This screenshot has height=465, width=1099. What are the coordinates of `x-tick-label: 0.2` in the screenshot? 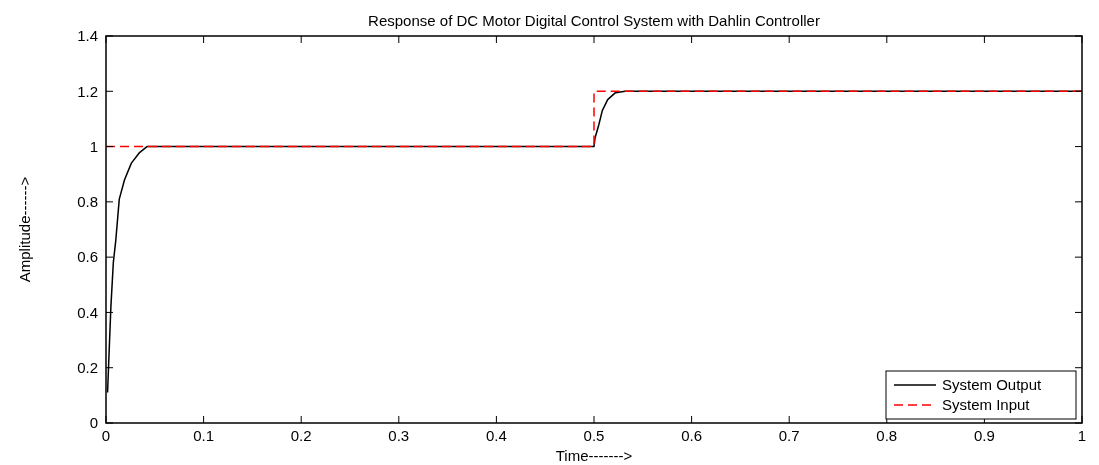 It's located at (301, 435).